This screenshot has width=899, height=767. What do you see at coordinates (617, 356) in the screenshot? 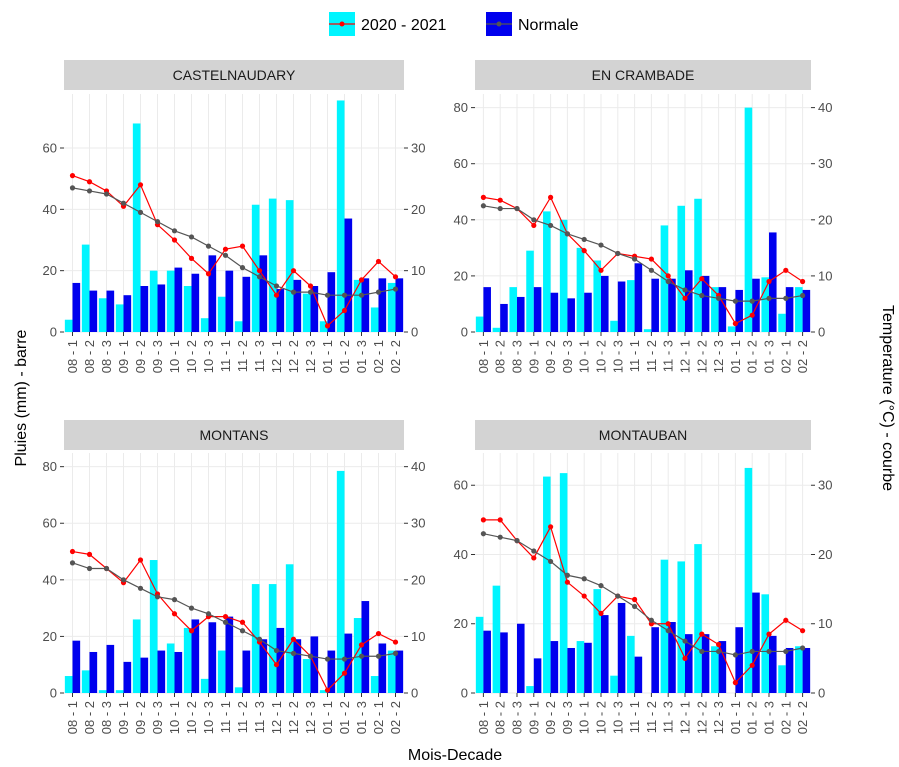
I see `x-tick-label: 10 - 3` at bounding box center [617, 356].